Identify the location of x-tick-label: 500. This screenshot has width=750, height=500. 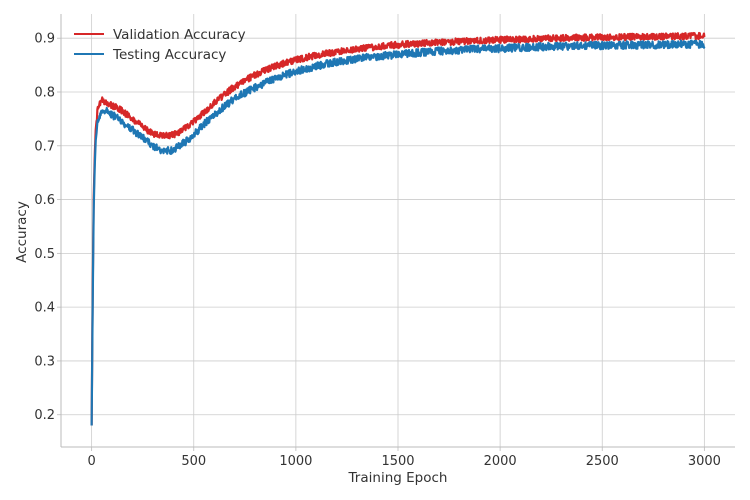
(193, 461).